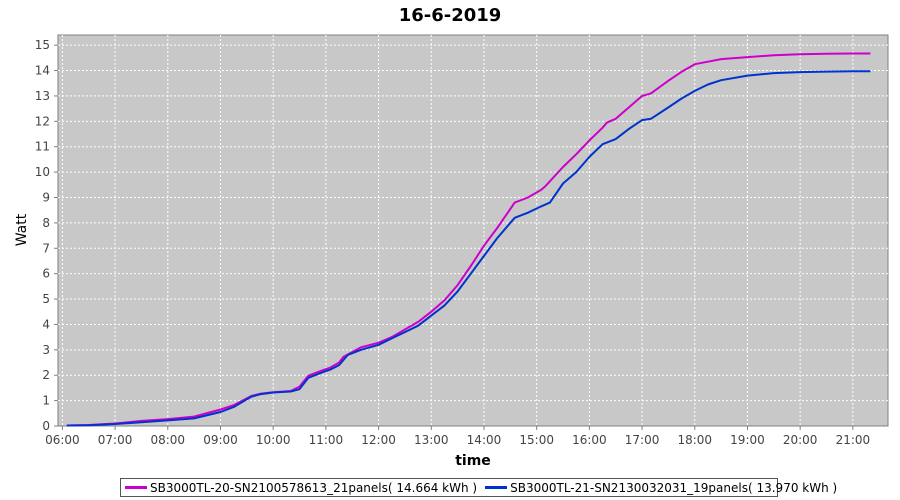  What do you see at coordinates (167, 440) in the screenshot?
I see `x-tick-label: 08:00` at bounding box center [167, 440].